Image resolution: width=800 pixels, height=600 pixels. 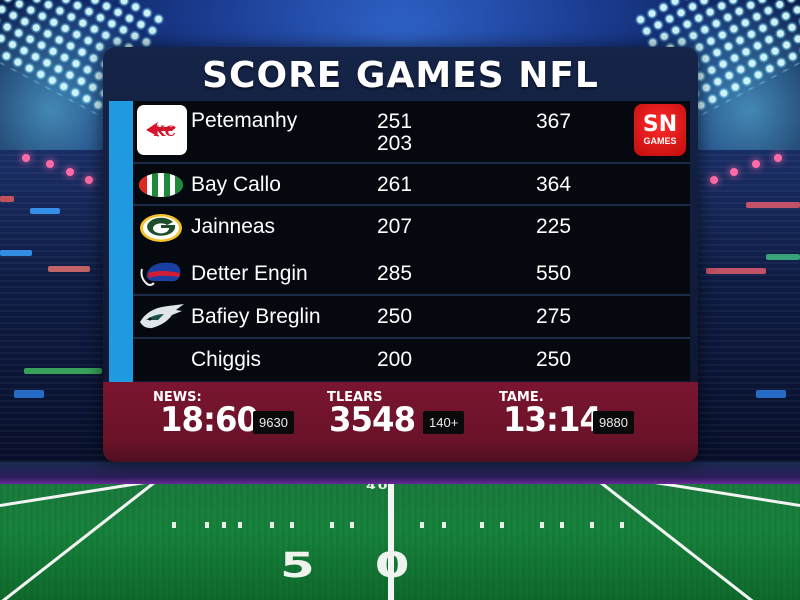 What do you see at coordinates (745, 315) in the screenshot?
I see `stands-right` at bounding box center [745, 315].